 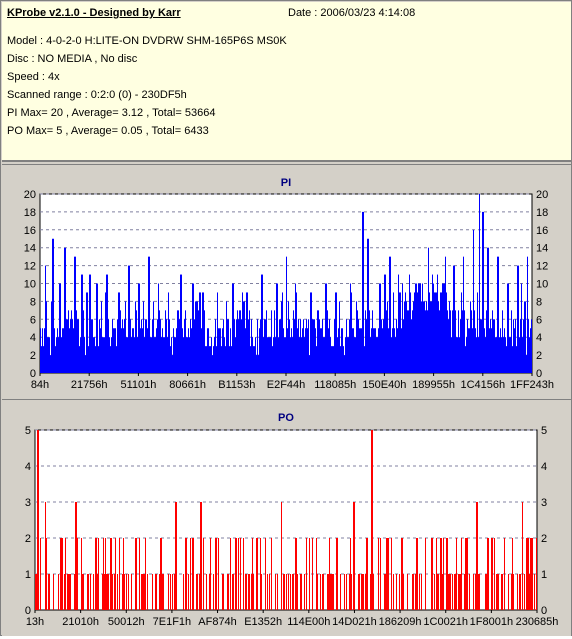 I want to click on y-tick-label-left: 10, so click(x=30, y=285).